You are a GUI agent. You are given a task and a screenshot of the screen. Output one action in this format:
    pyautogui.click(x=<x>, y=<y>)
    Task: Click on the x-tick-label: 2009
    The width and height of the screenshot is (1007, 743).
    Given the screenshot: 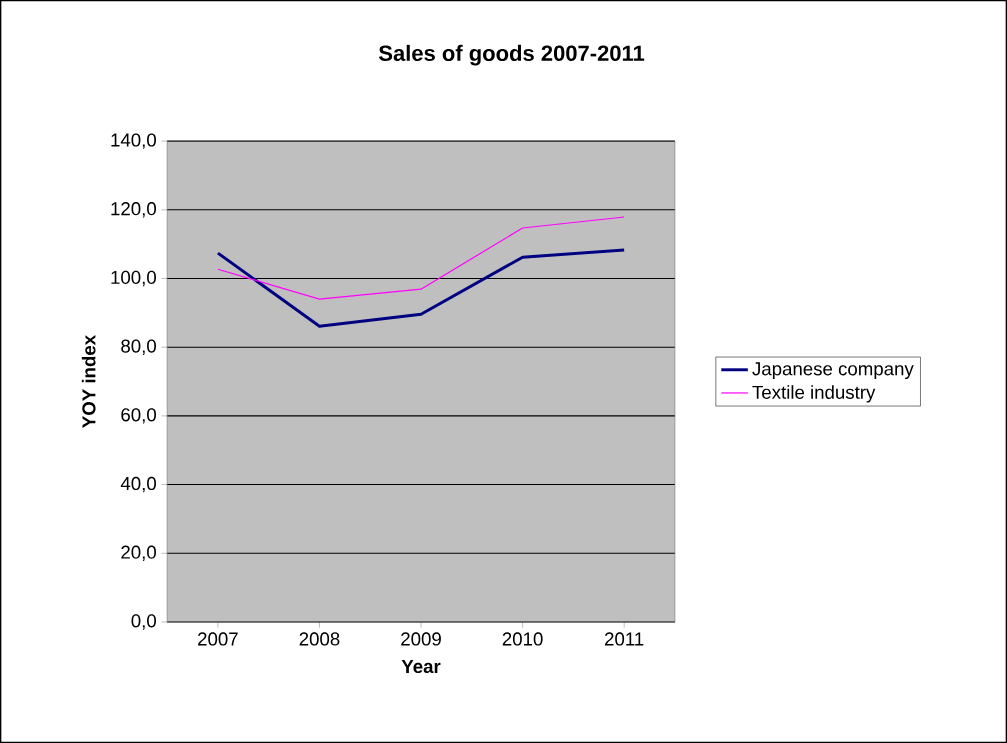 What is the action you would take?
    pyautogui.click(x=421, y=639)
    